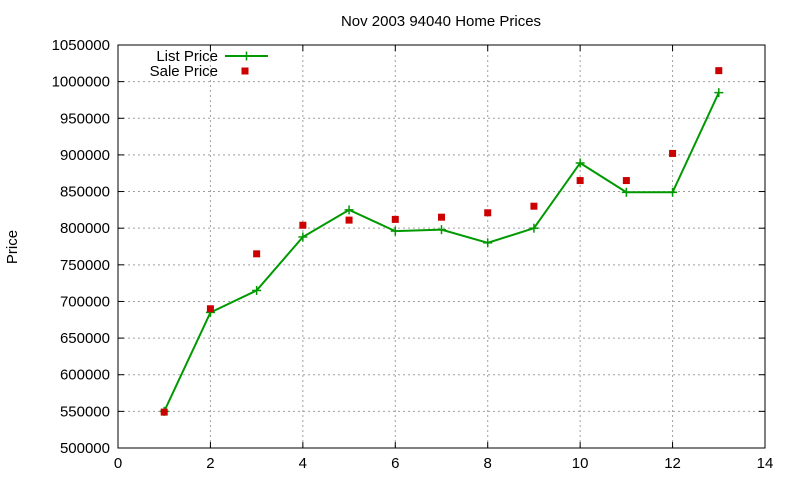 Image resolution: width=800 pixels, height=480 pixels. What do you see at coordinates (184, 71) in the screenshot?
I see `legend-label-sale-price: Sale Price` at bounding box center [184, 71].